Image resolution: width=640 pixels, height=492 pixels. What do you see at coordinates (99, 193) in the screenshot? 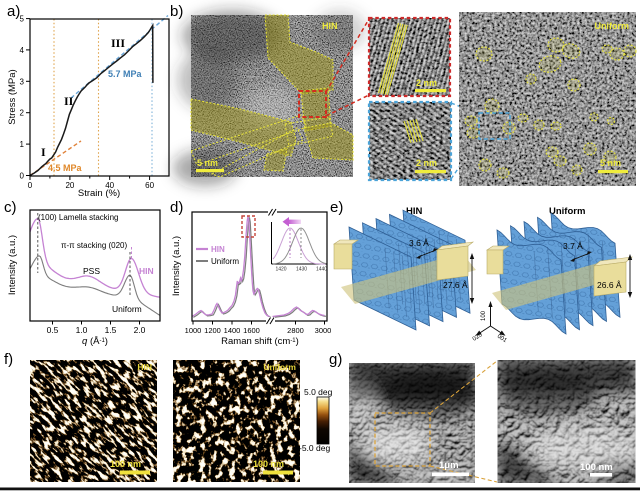
I see `svg-text: Strain (%)` at bounding box center [99, 193].